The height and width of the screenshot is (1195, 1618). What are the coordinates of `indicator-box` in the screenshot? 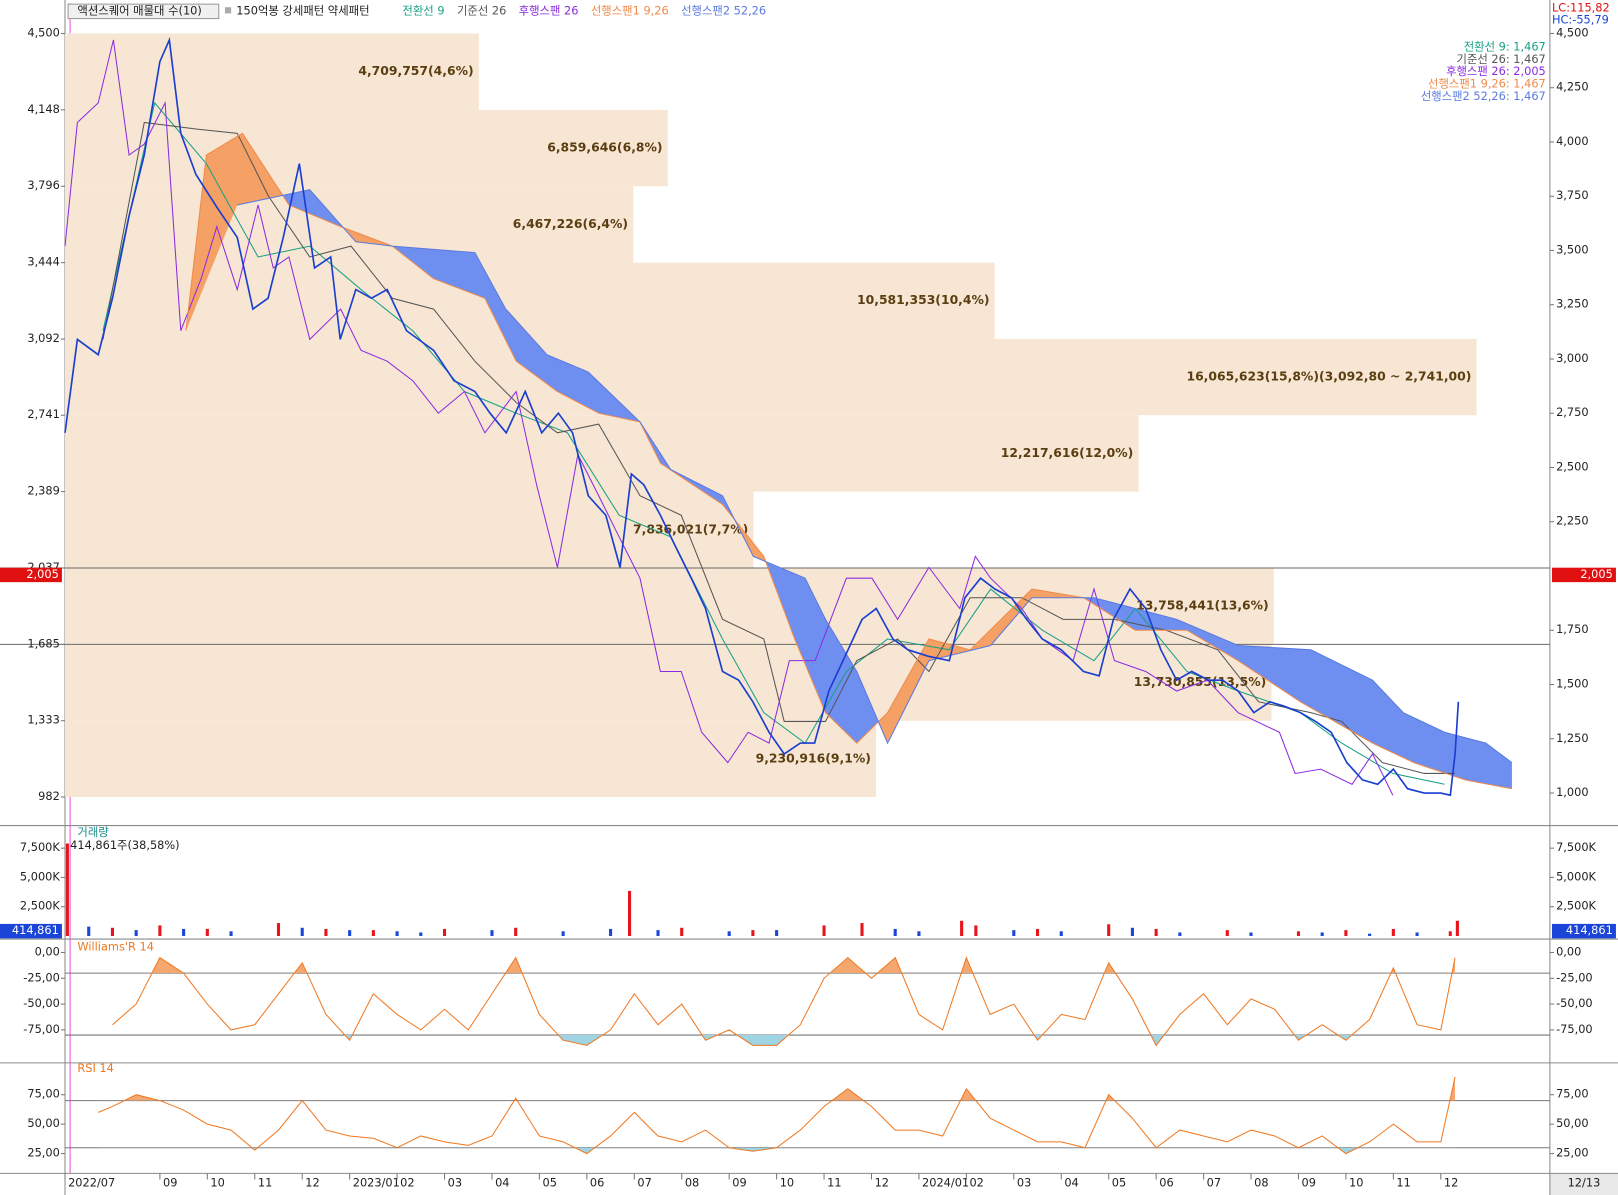 It's located at (143, 11).